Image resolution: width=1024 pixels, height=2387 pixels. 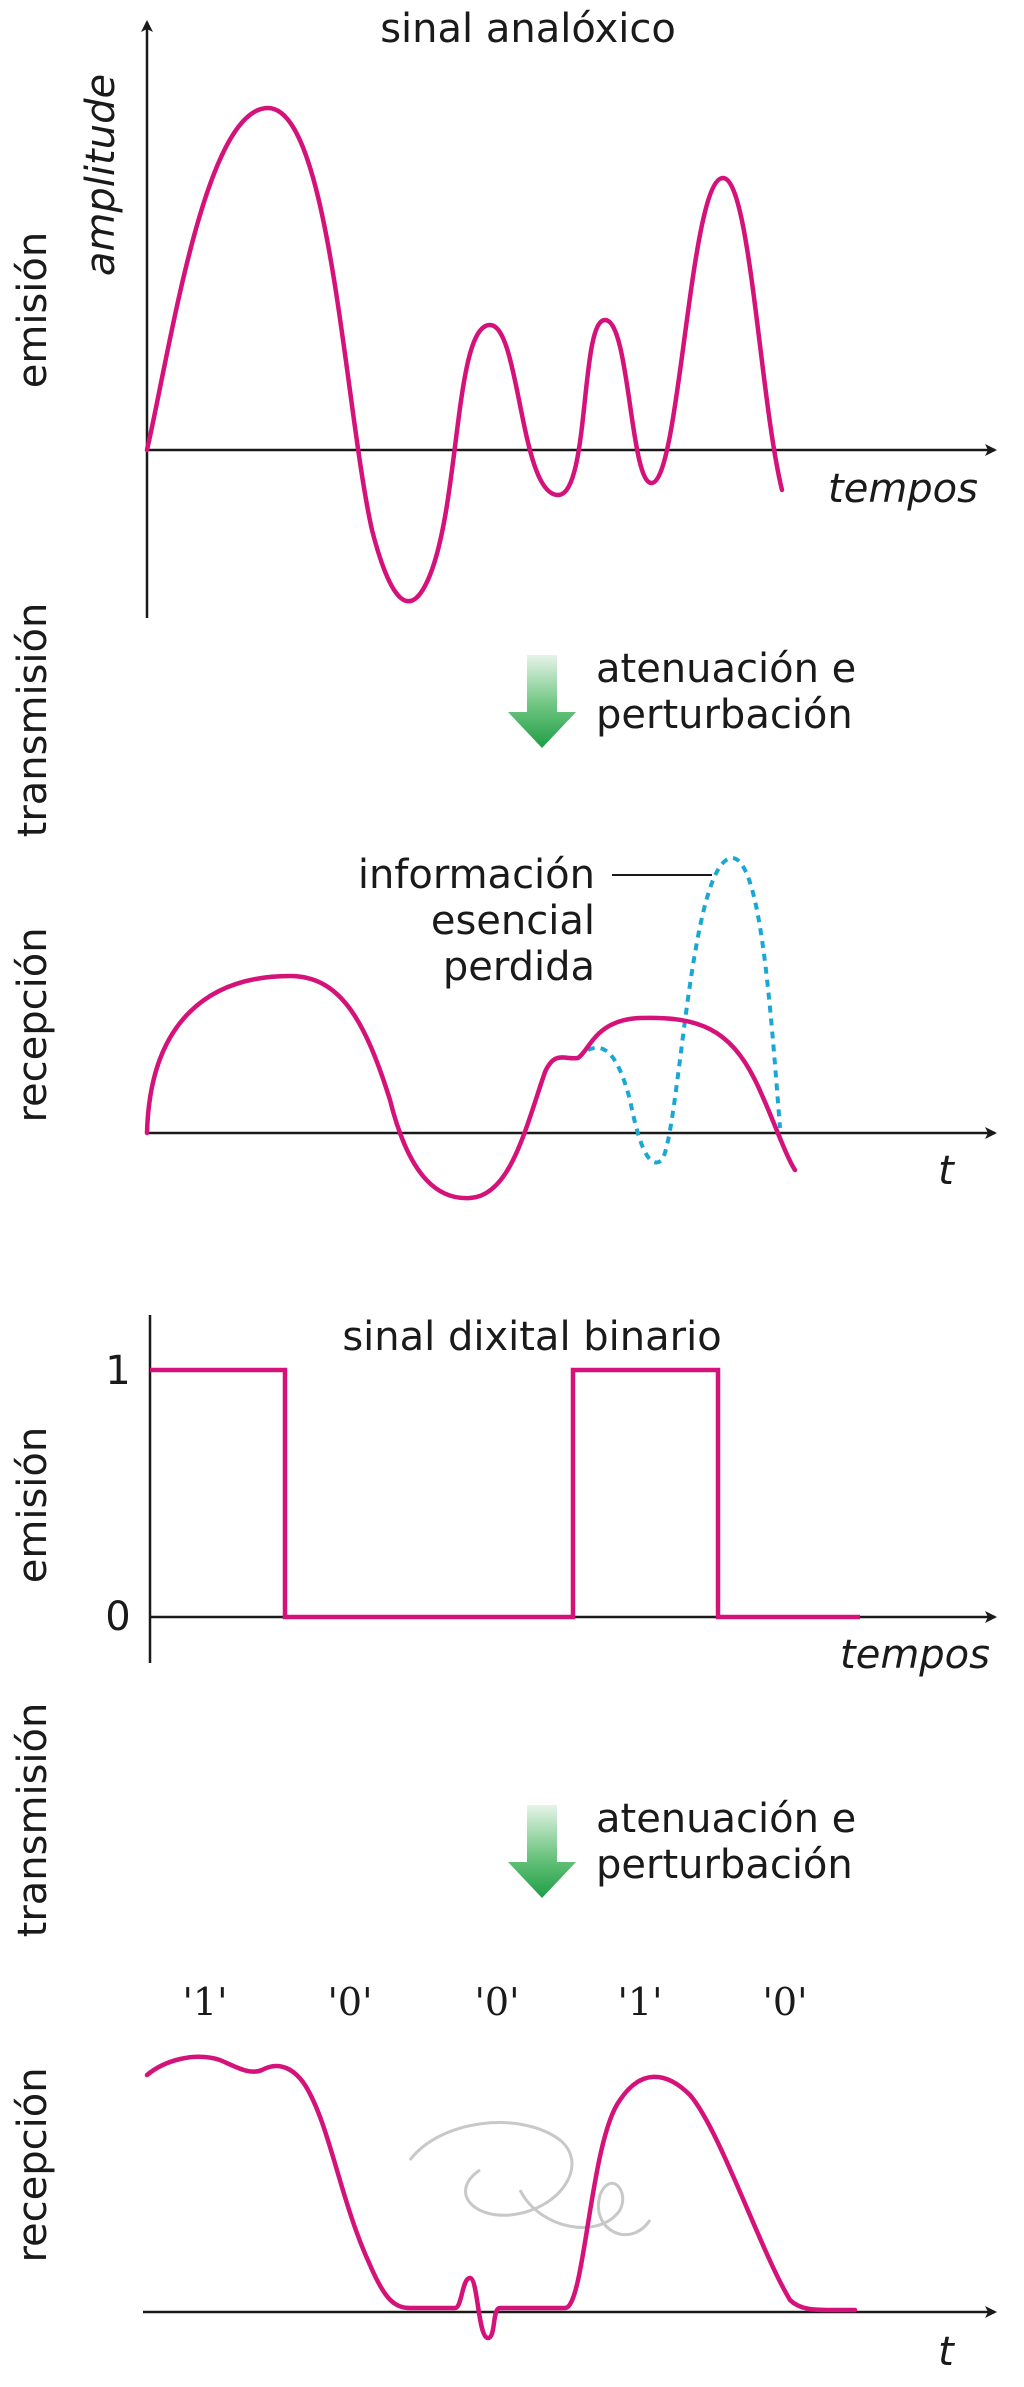 What do you see at coordinates (726, 669) in the screenshot?
I see `analog-arrow-caption-line1: atenuación e` at bounding box center [726, 669].